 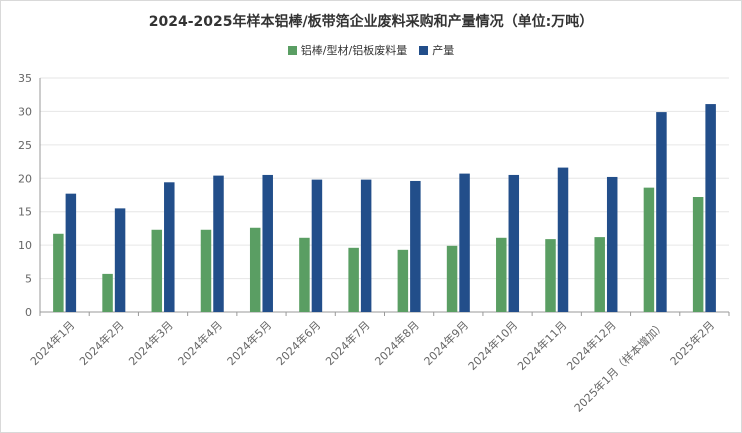 I want to click on y-tick-label: 0, so click(x=28, y=312).